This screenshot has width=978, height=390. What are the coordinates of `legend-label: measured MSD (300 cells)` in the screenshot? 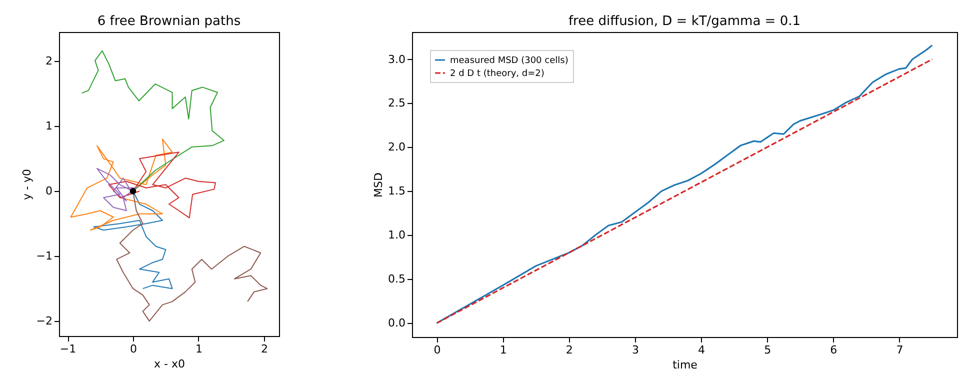 It's located at (509, 61).